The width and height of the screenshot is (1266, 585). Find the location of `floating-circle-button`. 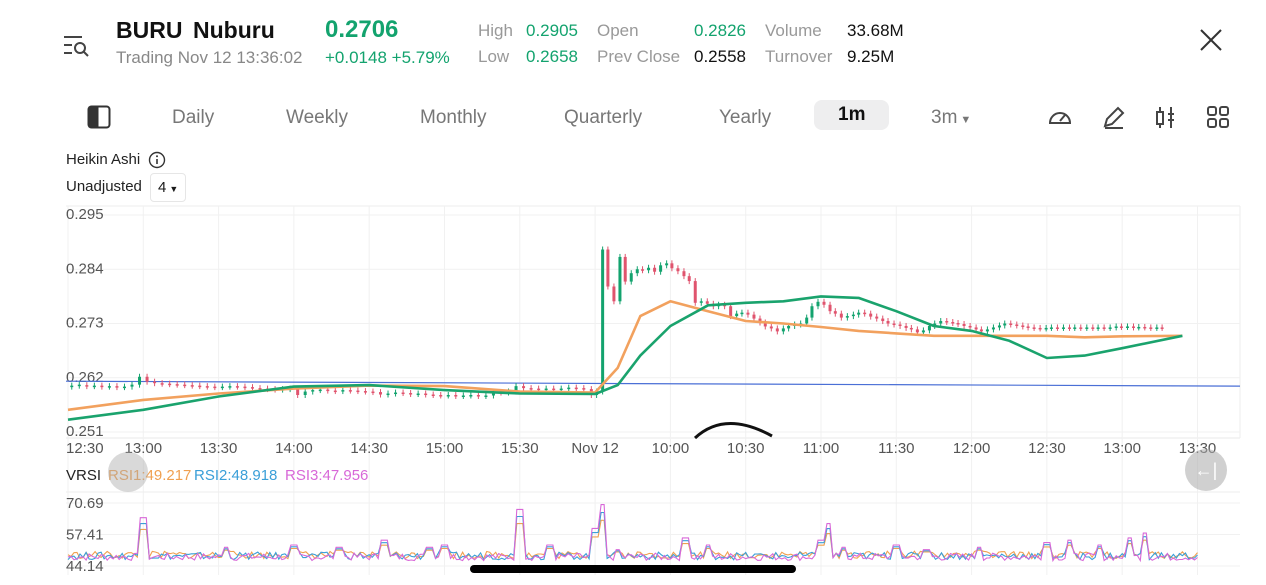

floating-circle-button is located at coordinates (128, 472).